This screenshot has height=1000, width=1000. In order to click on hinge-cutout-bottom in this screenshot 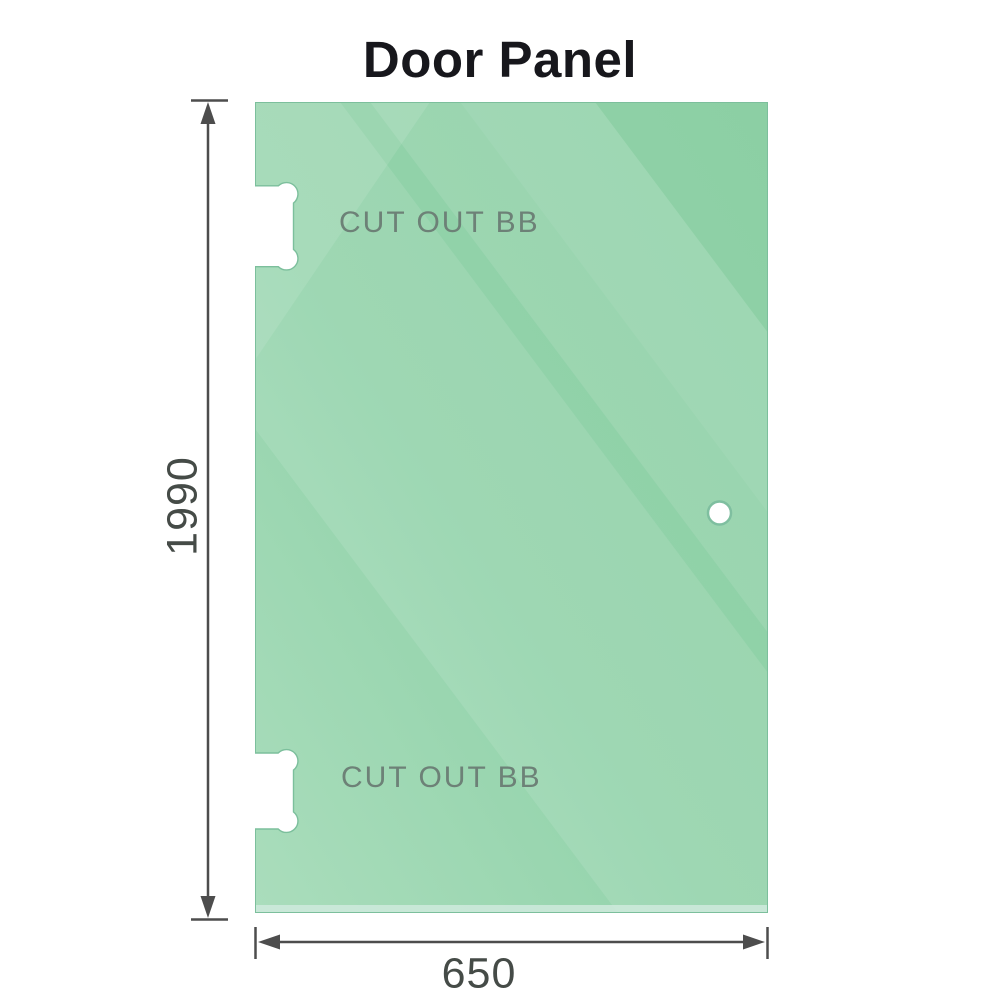, I will do `click(275, 791)`.